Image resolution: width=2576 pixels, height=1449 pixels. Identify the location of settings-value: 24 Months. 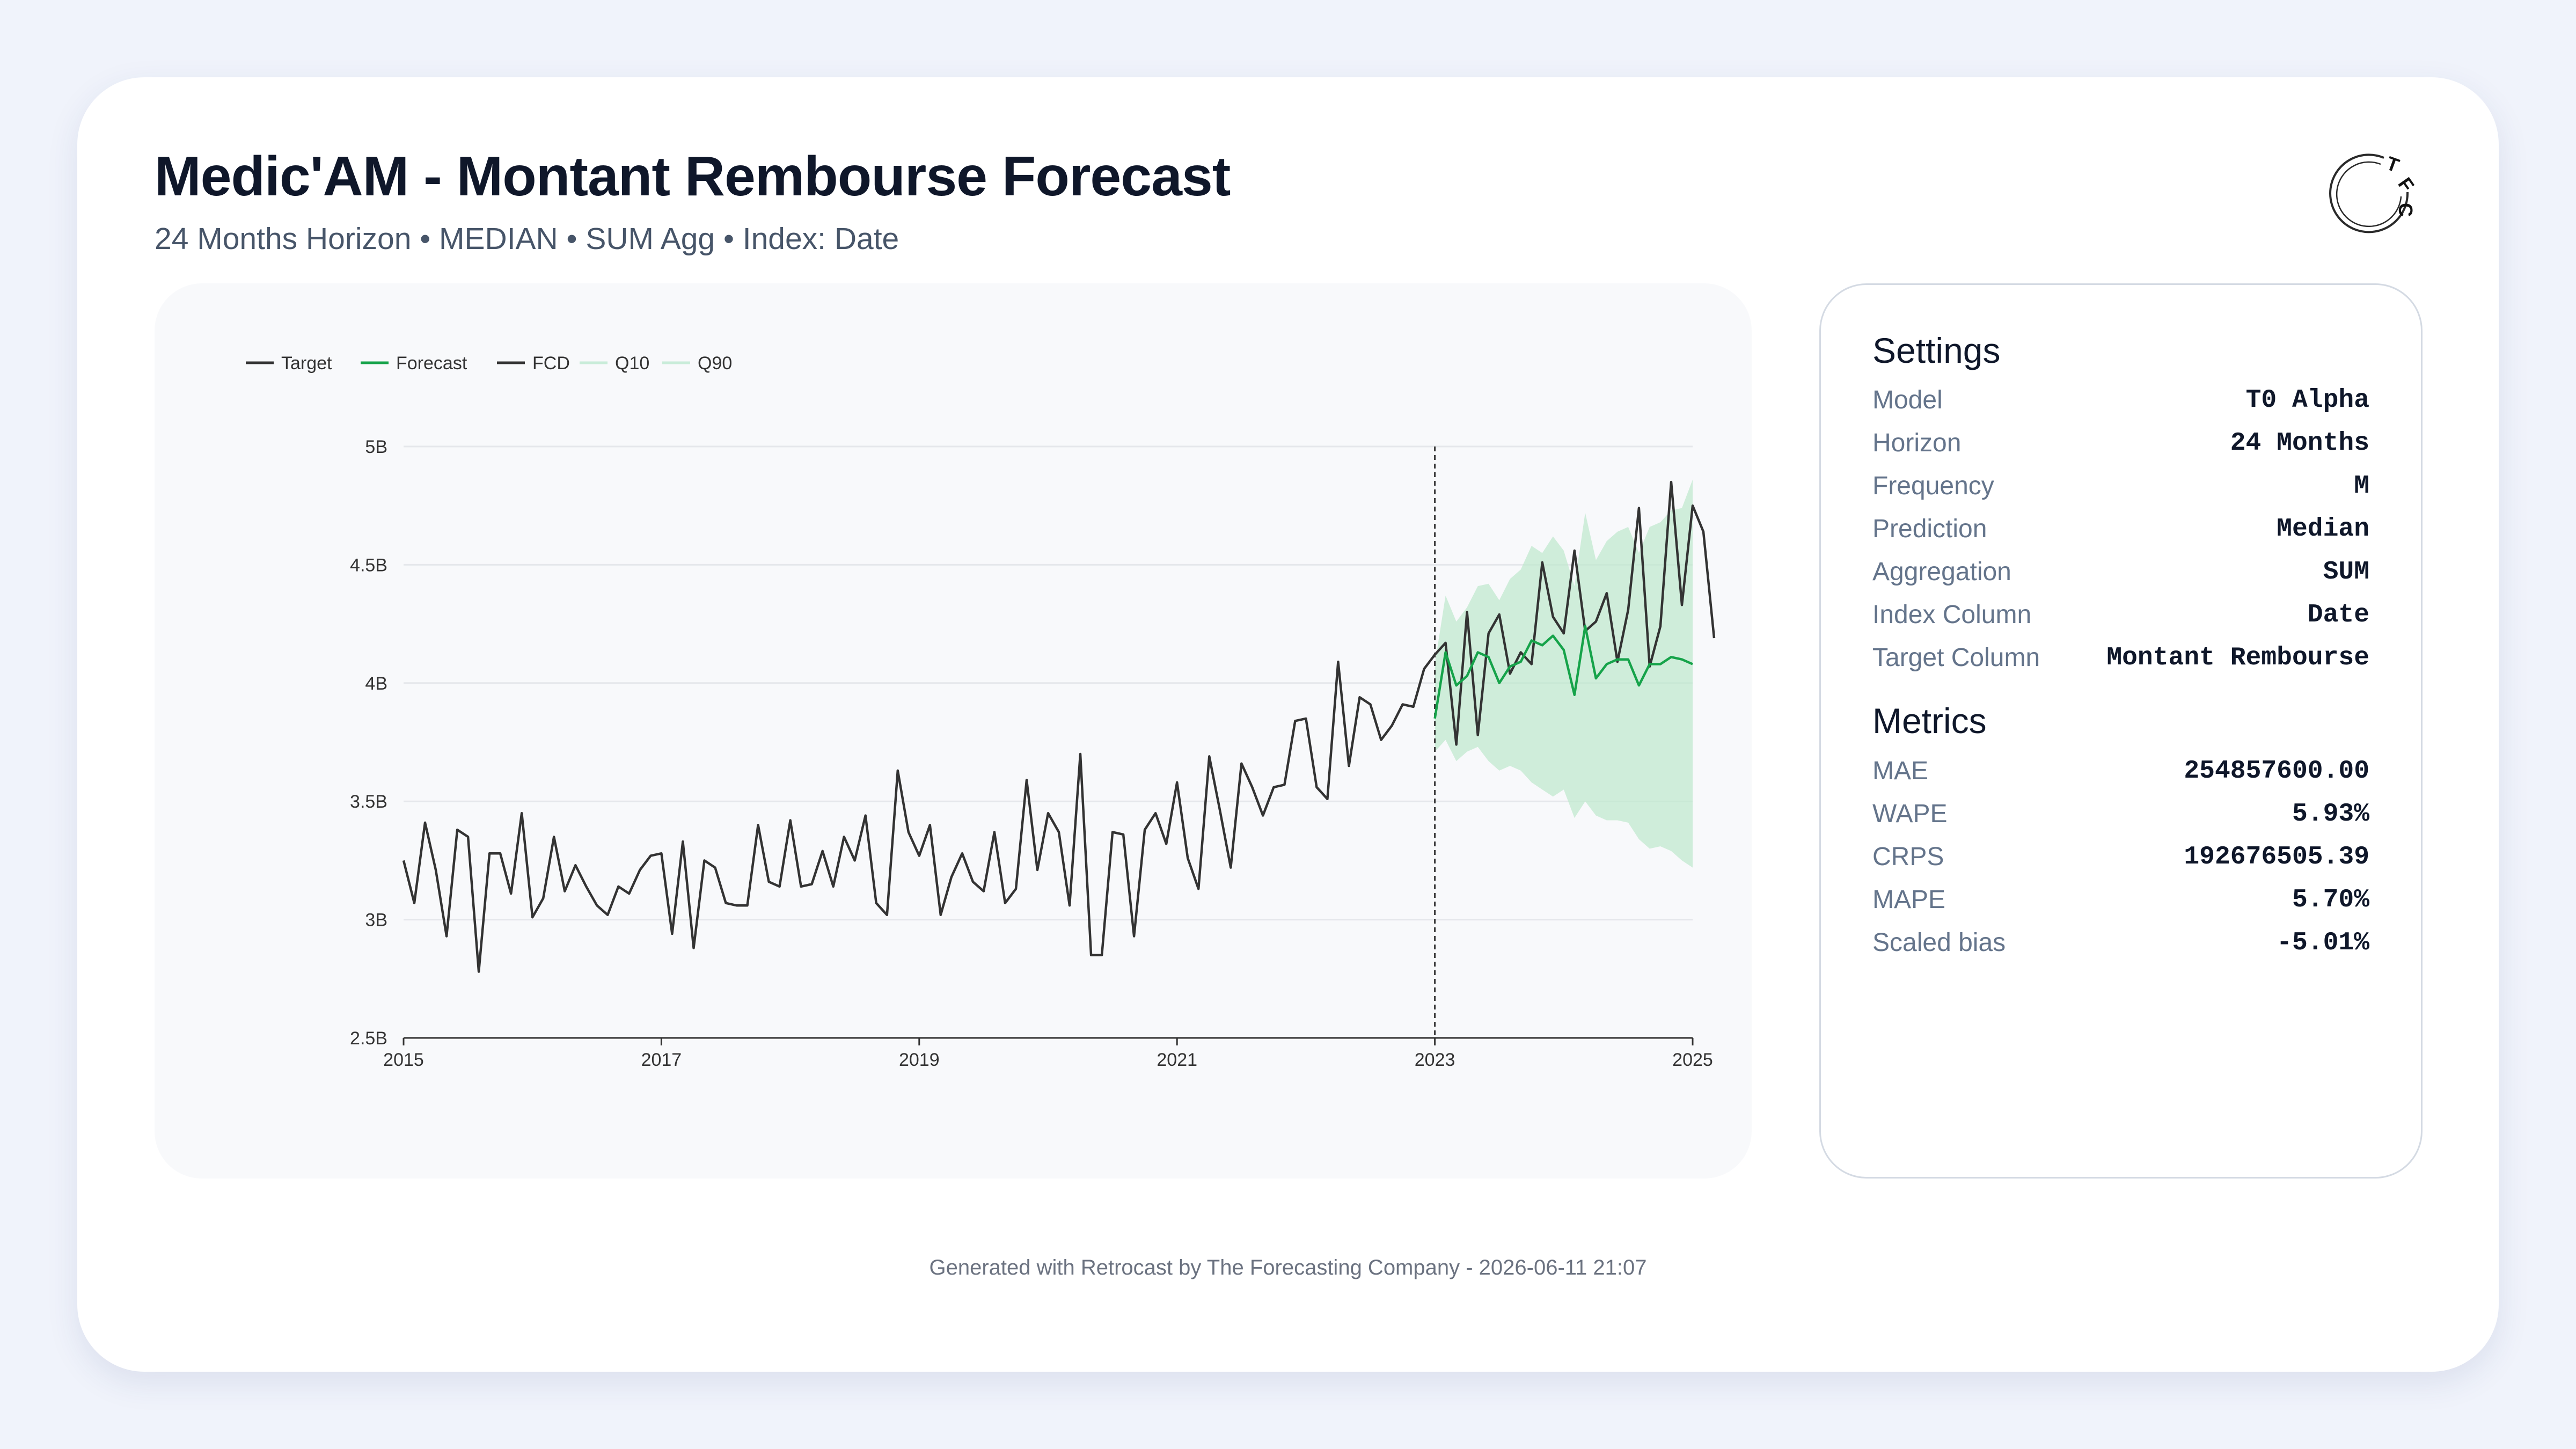
(2299, 443).